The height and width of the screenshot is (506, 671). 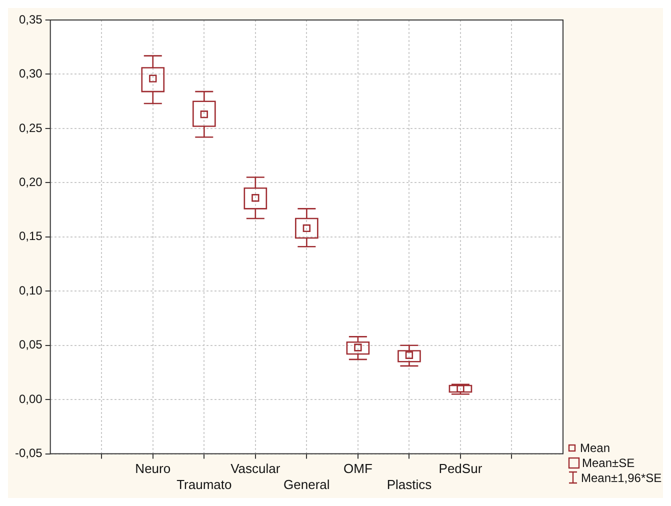 What do you see at coordinates (30, 399) in the screenshot?
I see `y-tick-label: 0,00` at bounding box center [30, 399].